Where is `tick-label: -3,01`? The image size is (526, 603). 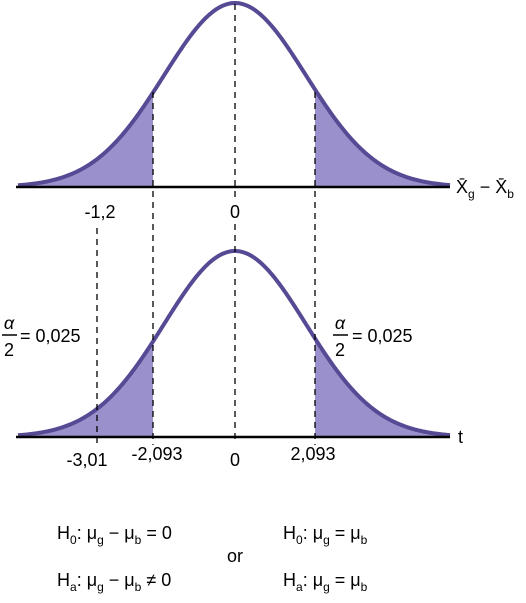 tick-label: -3,01 is located at coordinates (86, 460).